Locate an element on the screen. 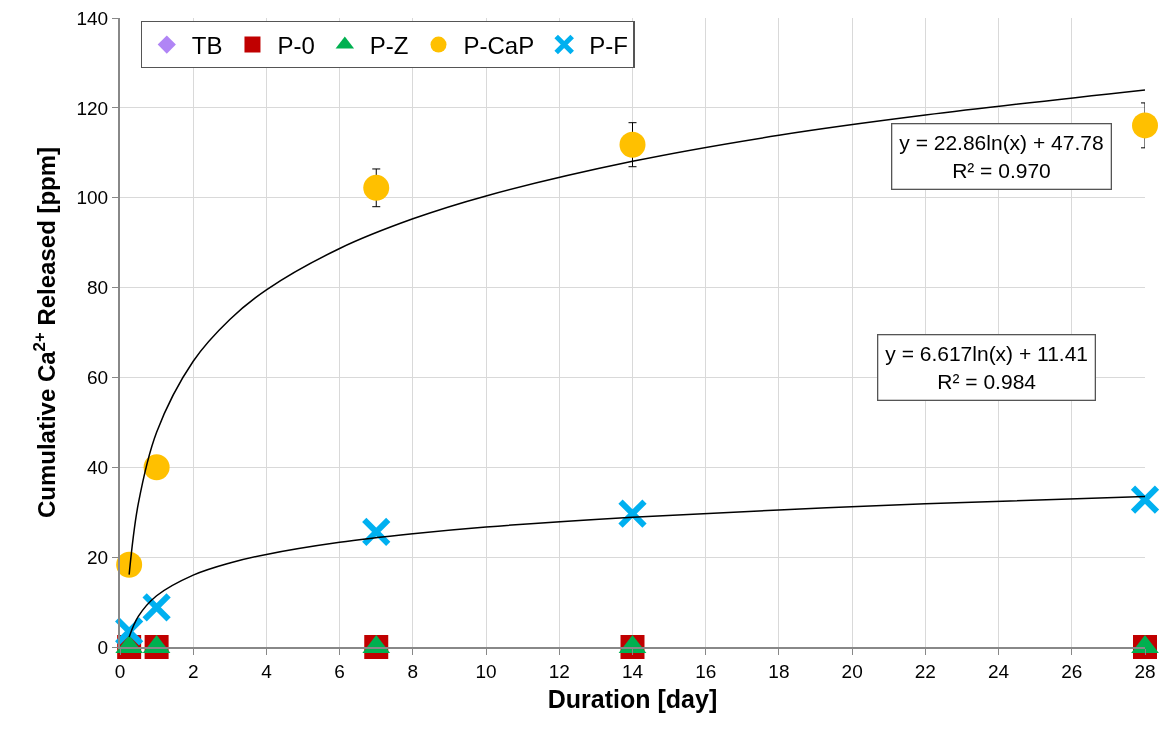 The height and width of the screenshot is (729, 1160). x-tick-label: 0 is located at coordinates (120, 671).